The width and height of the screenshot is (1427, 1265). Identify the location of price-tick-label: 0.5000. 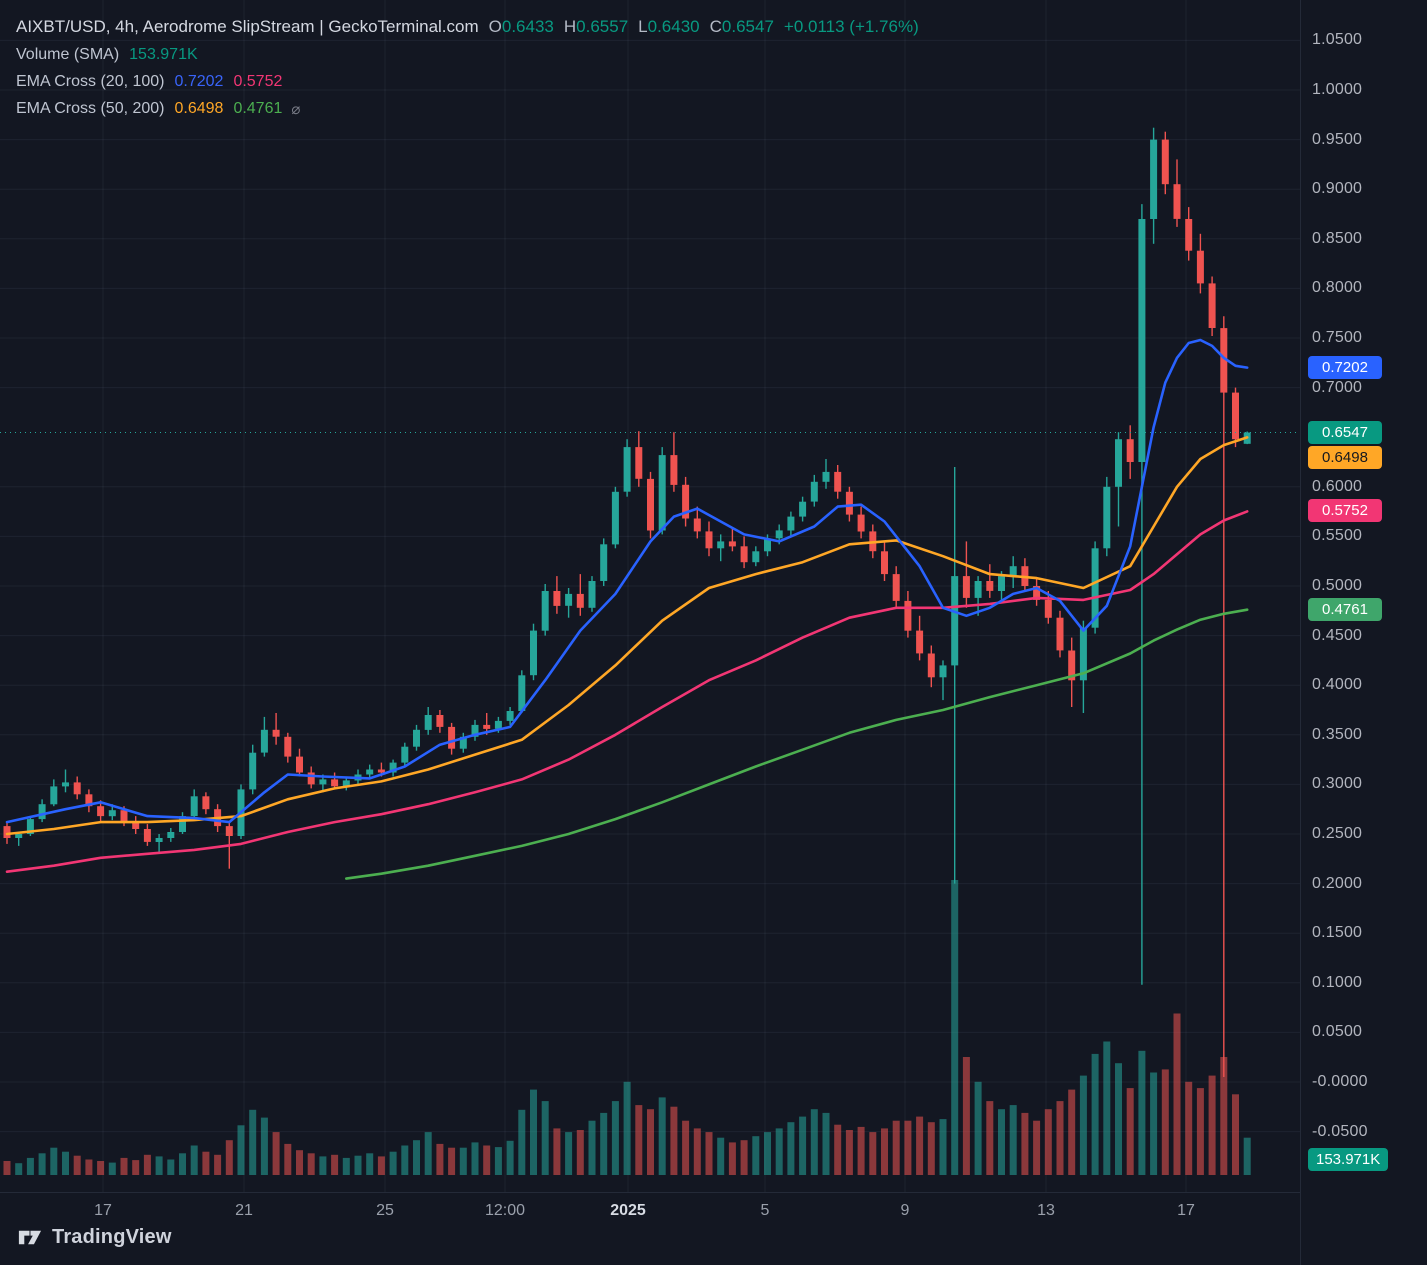
(1337, 585).